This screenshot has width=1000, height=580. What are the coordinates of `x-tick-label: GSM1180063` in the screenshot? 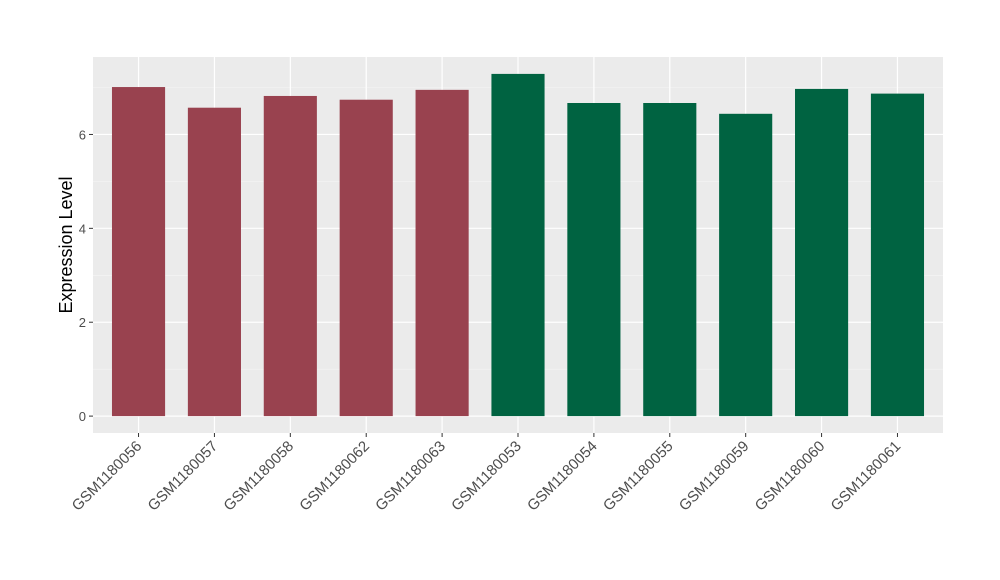 It's located at (410, 476).